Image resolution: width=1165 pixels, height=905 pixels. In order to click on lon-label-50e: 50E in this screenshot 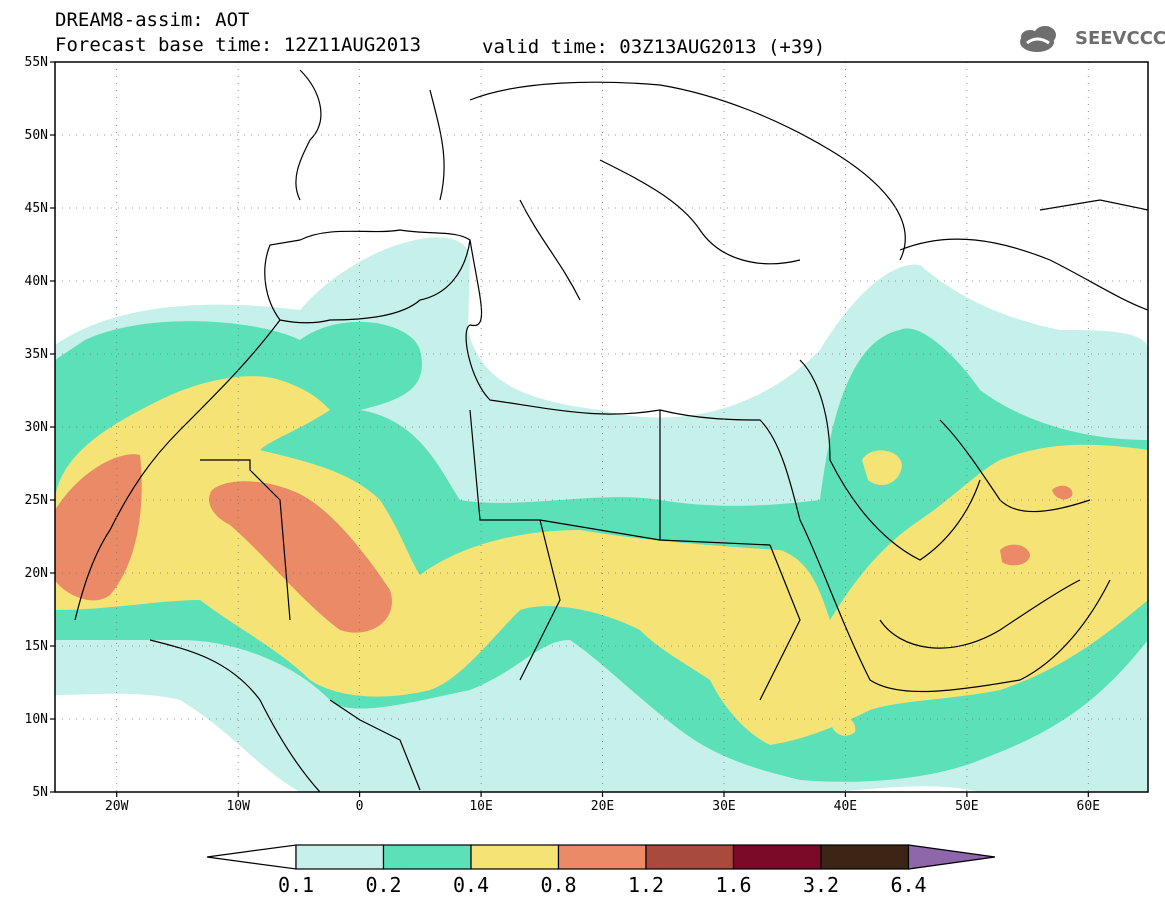, I will do `click(967, 806)`.